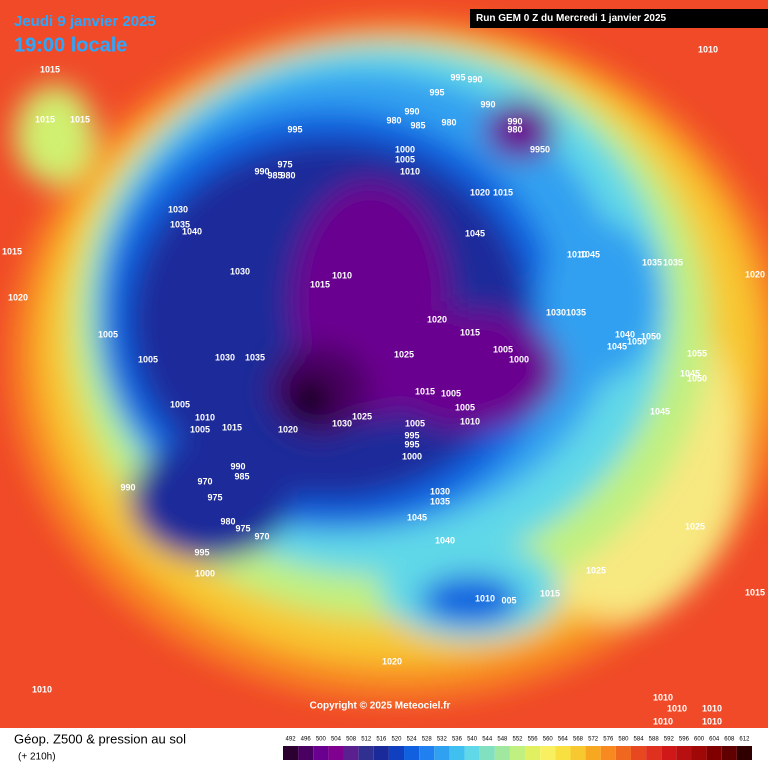 Image resolution: width=768 pixels, height=773 pixels. What do you see at coordinates (427, 740) in the screenshot?
I see `scale-label: 528` at bounding box center [427, 740].